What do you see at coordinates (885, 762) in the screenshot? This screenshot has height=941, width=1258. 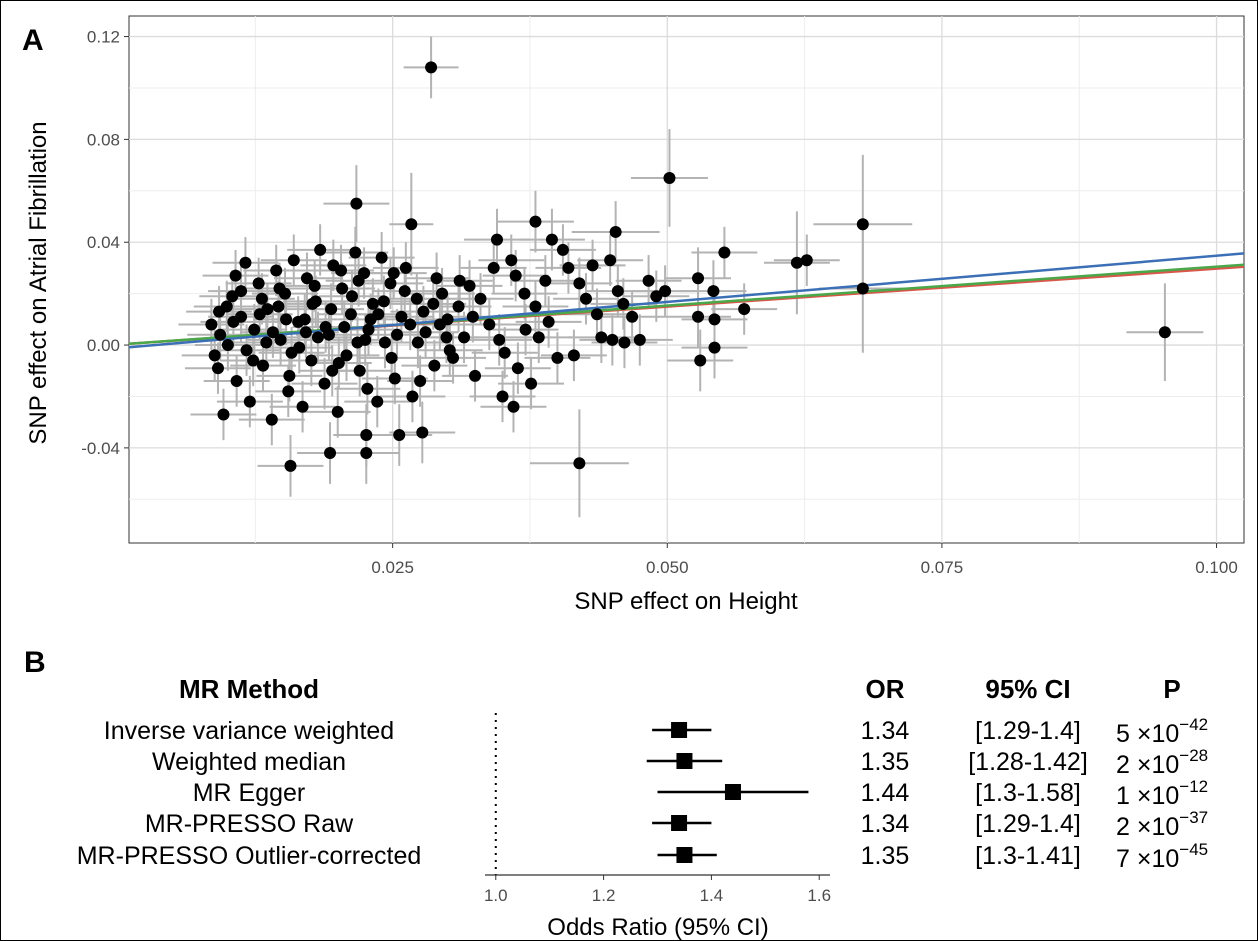 I see `or-value: 1.35` at bounding box center [885, 762].